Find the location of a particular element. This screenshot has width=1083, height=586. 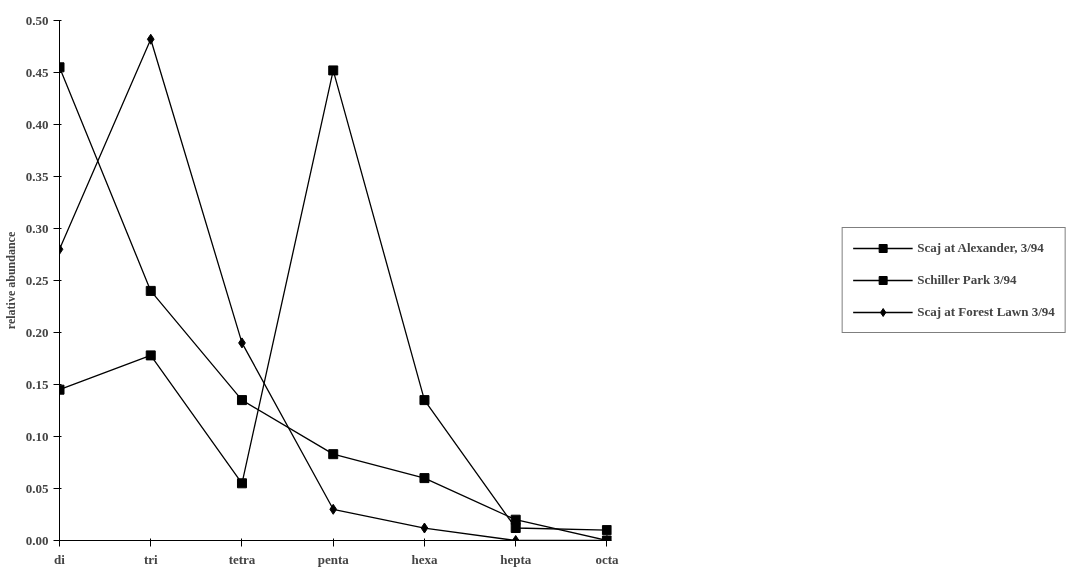

x-tick-label: penta is located at coordinates (333, 559).